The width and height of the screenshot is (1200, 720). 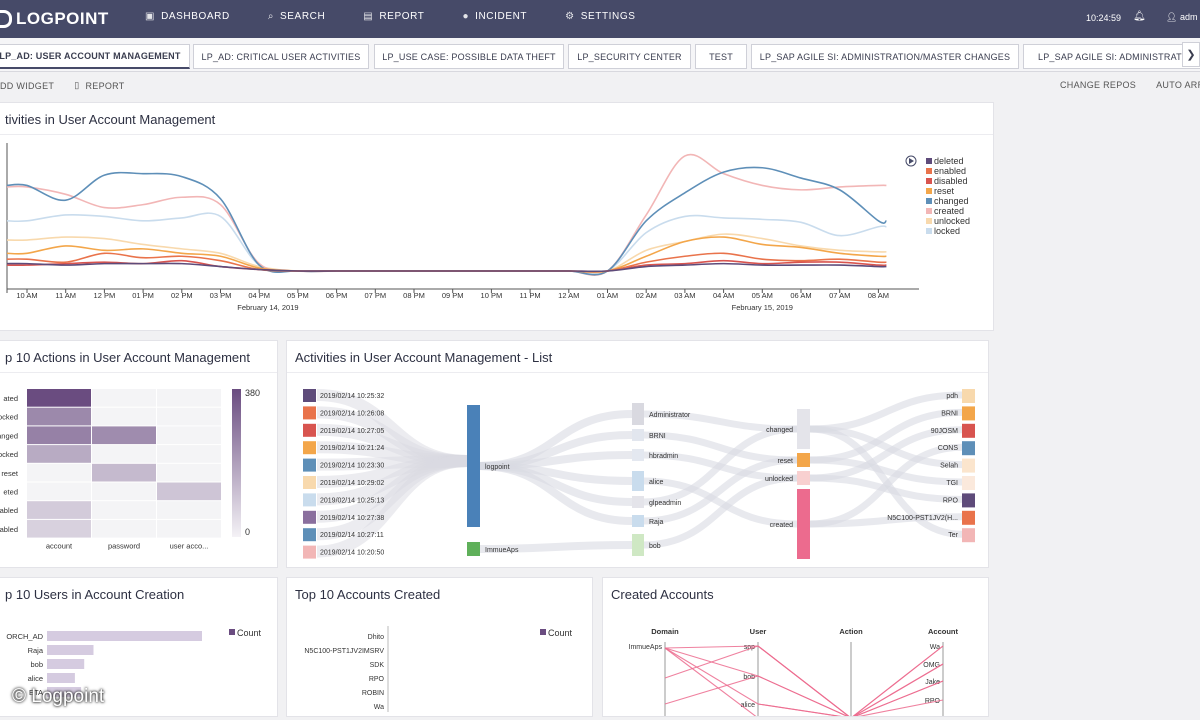 What do you see at coordinates (655, 546) in the screenshot?
I see `user-label: bob` at bounding box center [655, 546].